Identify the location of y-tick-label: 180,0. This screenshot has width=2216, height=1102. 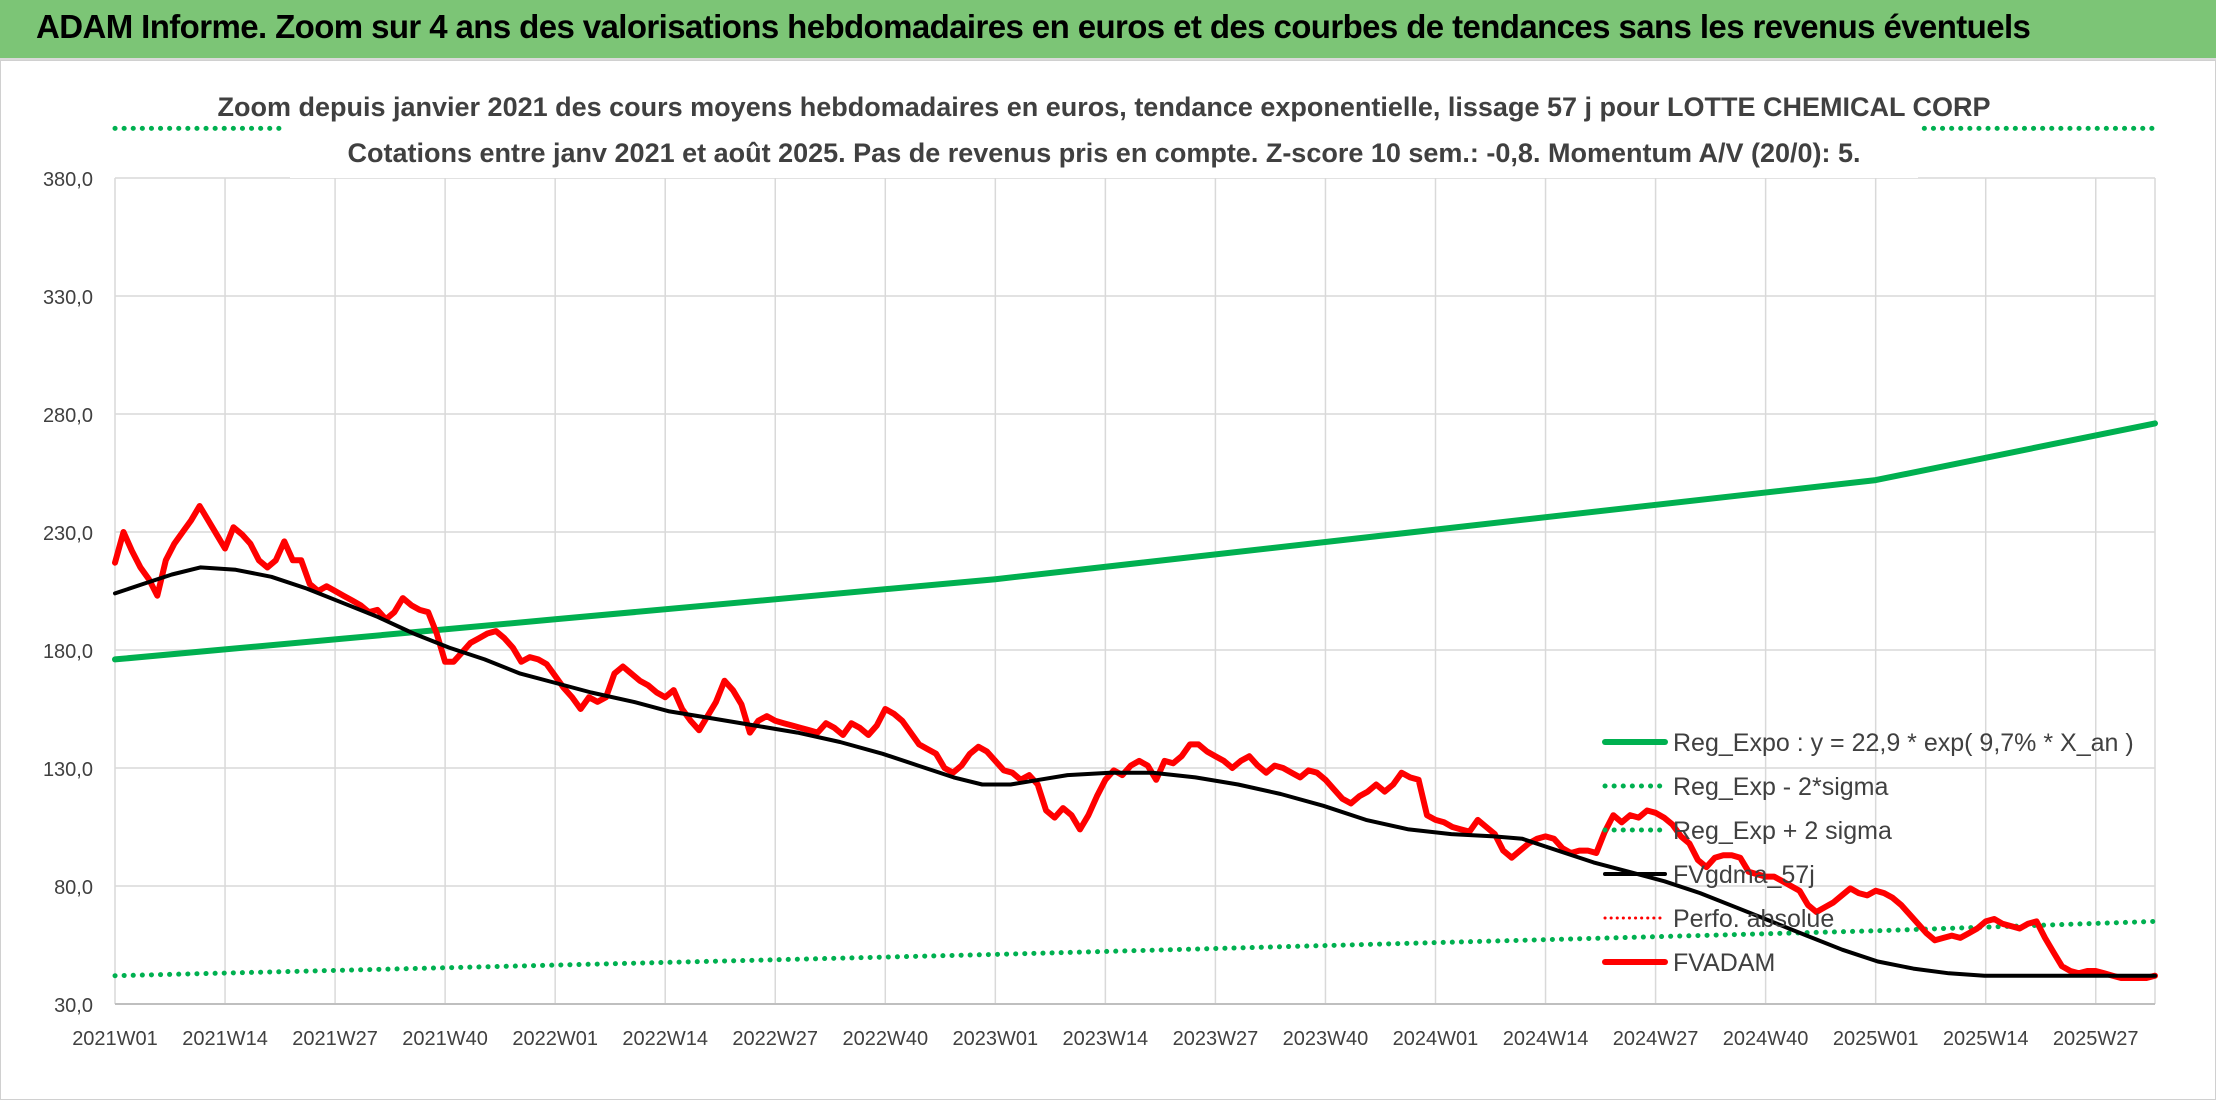
(68, 652).